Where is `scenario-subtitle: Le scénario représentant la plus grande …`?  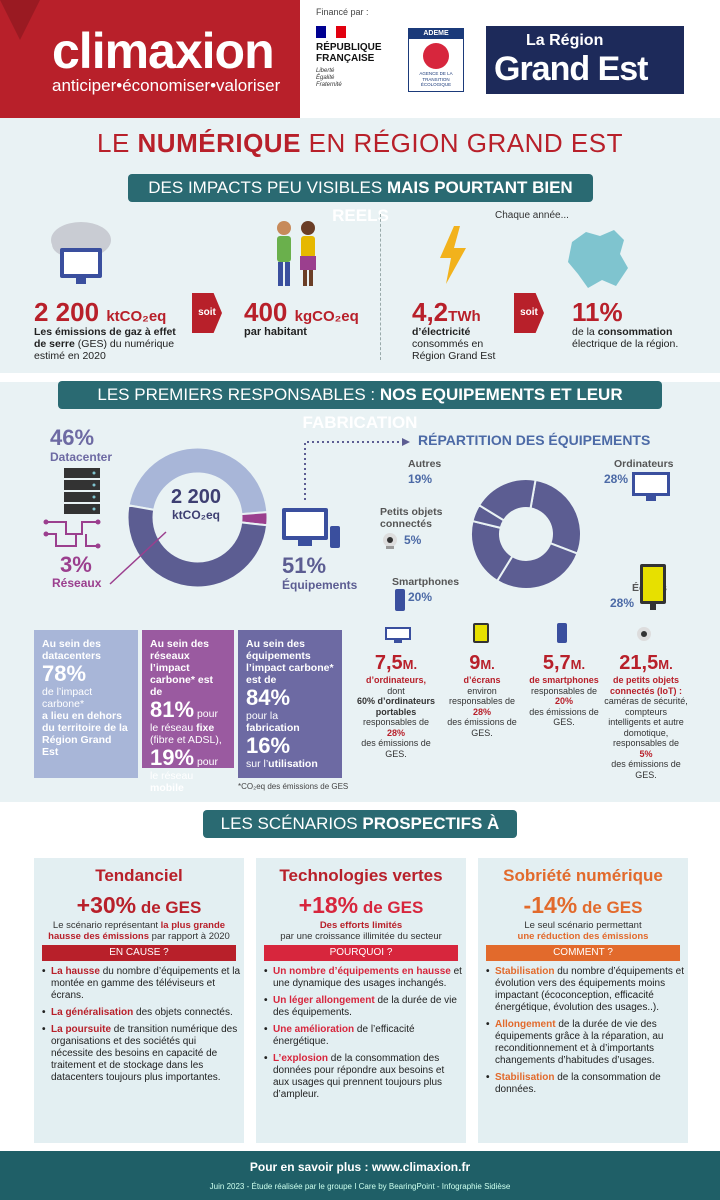 scenario-subtitle: Le scénario représentant la plus grande … is located at coordinates (139, 931).